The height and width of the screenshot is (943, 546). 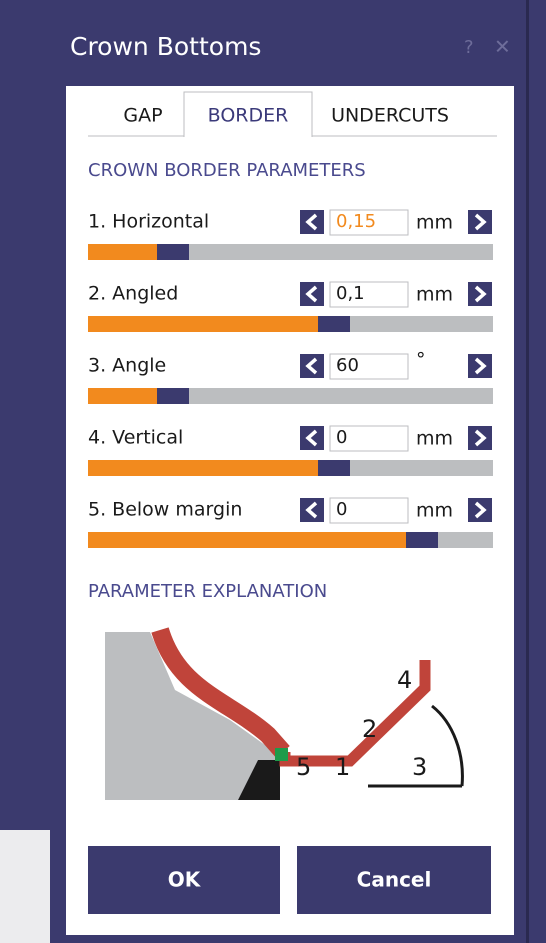 What do you see at coordinates (142, 116) in the screenshot?
I see `tab: GAP` at bounding box center [142, 116].